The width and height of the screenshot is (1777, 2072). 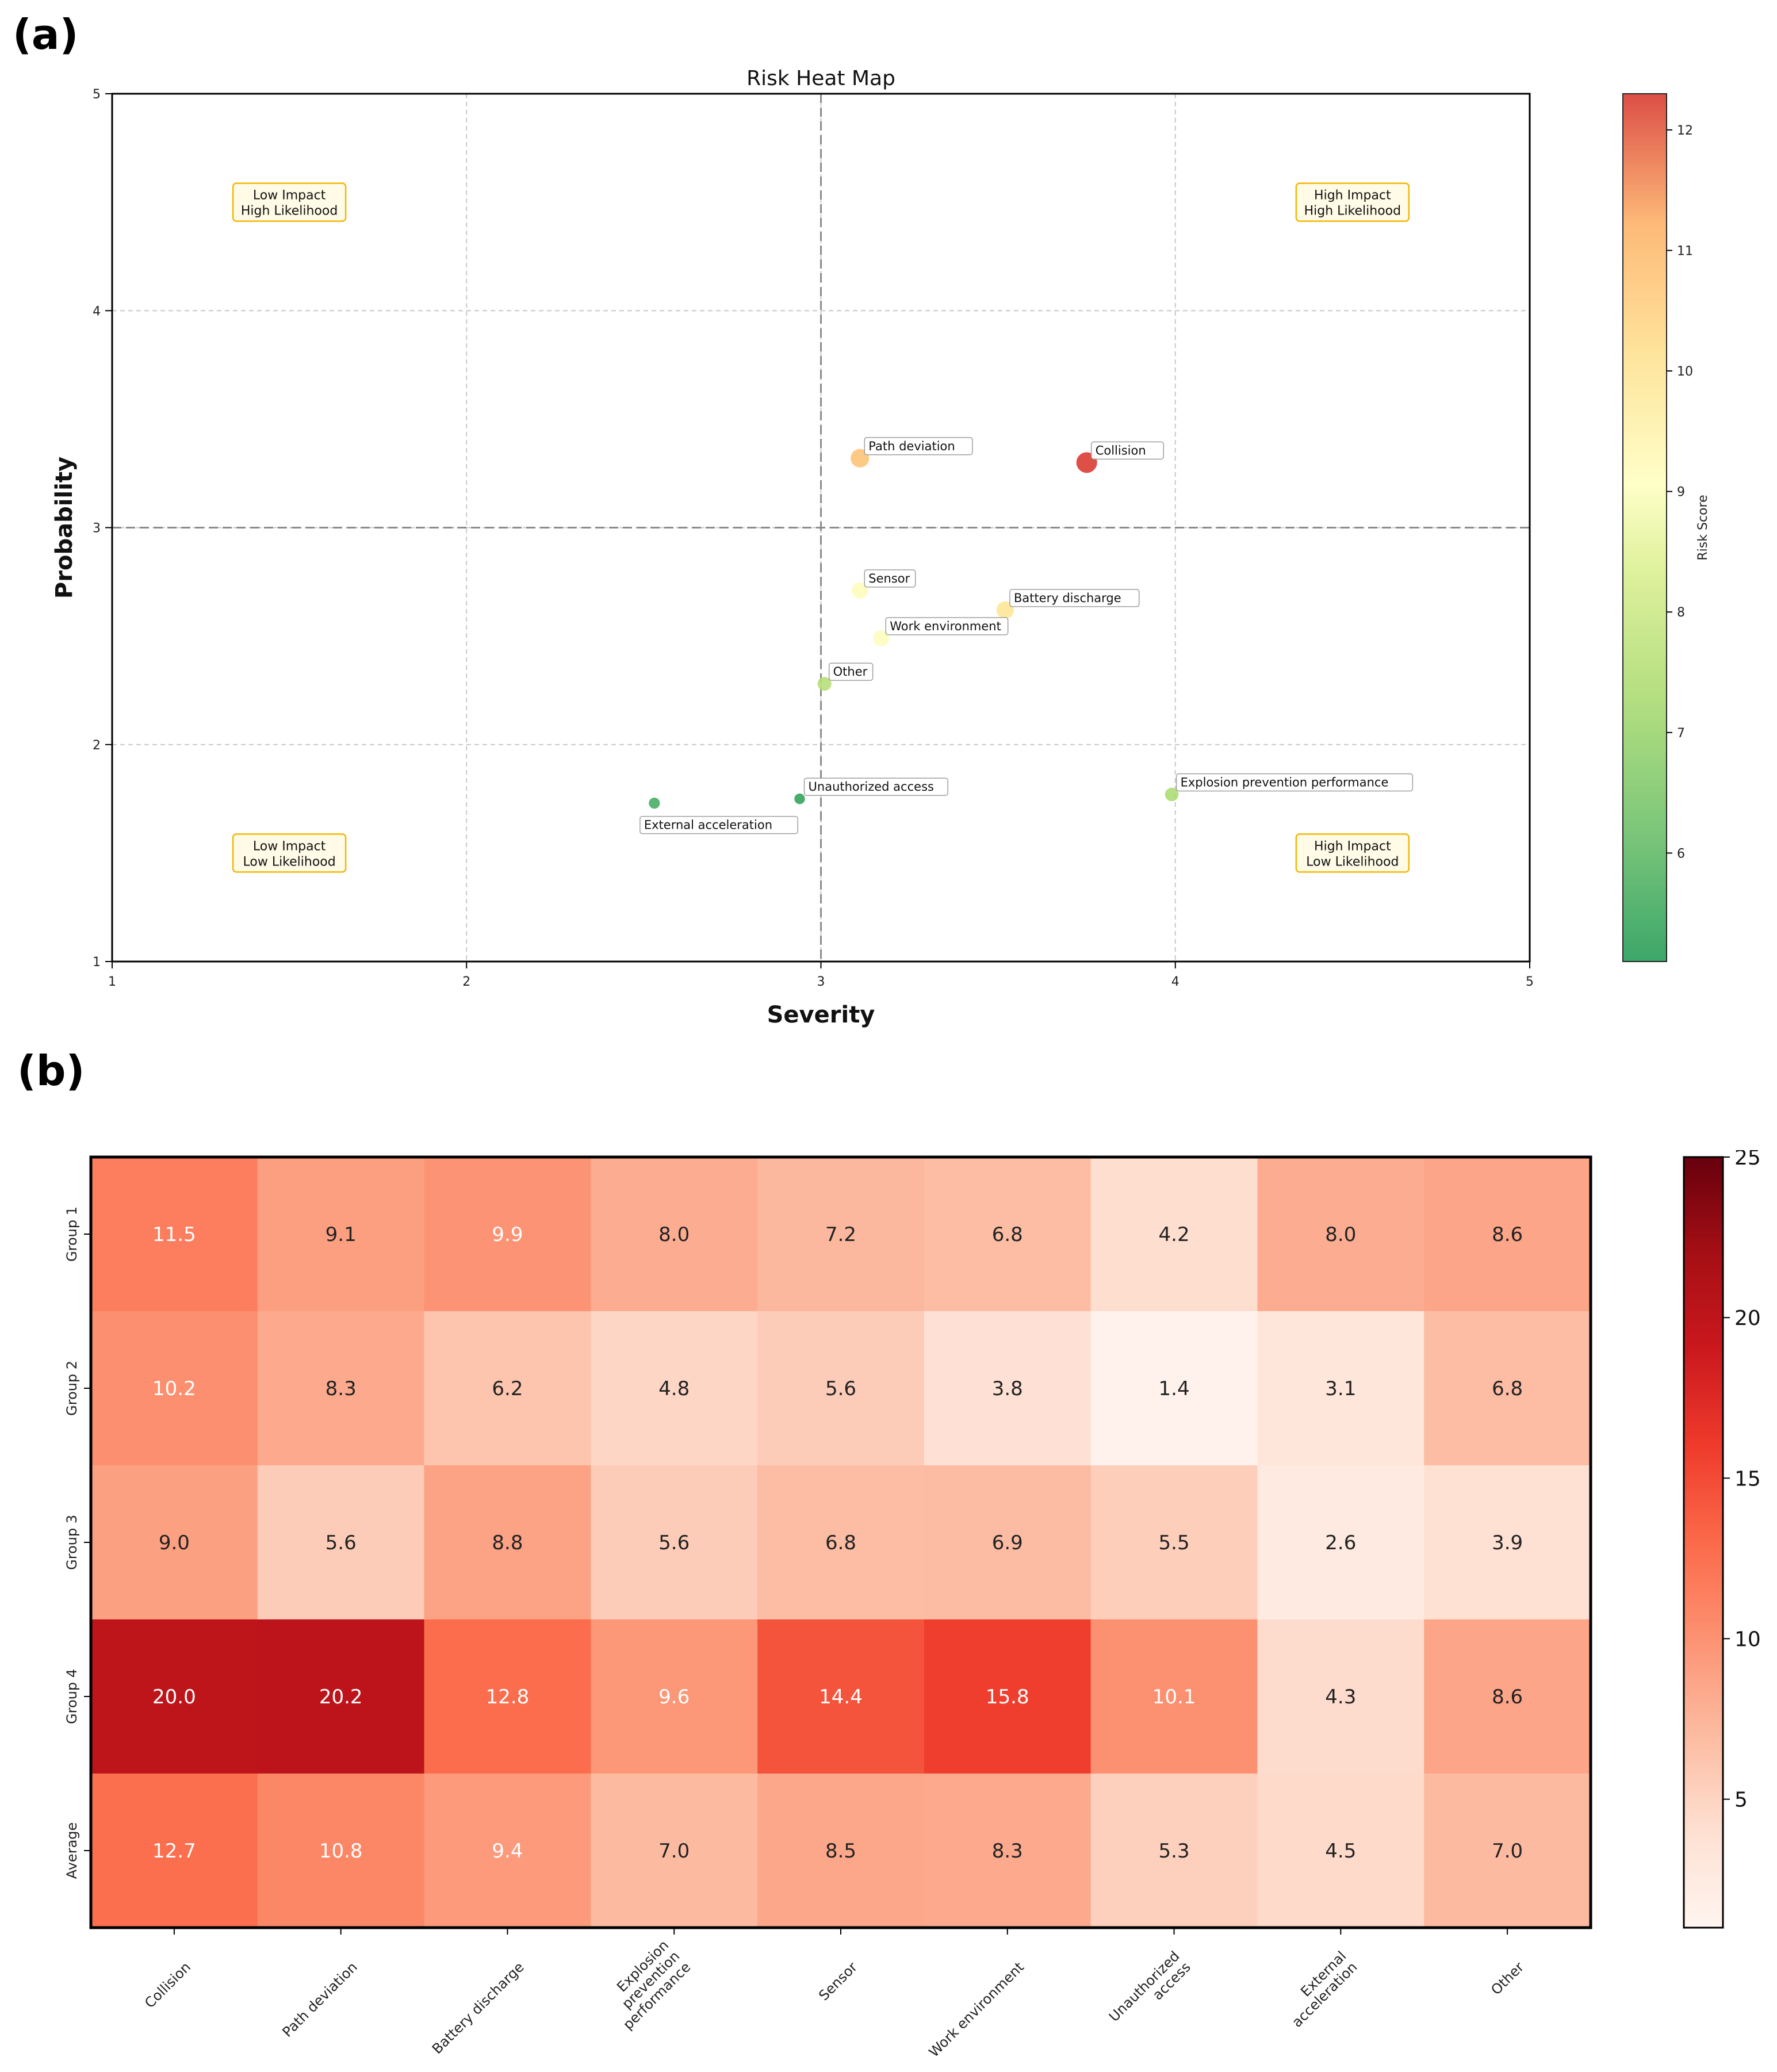 I want to click on heatmap-cell-value: 8.5, so click(x=840, y=1852).